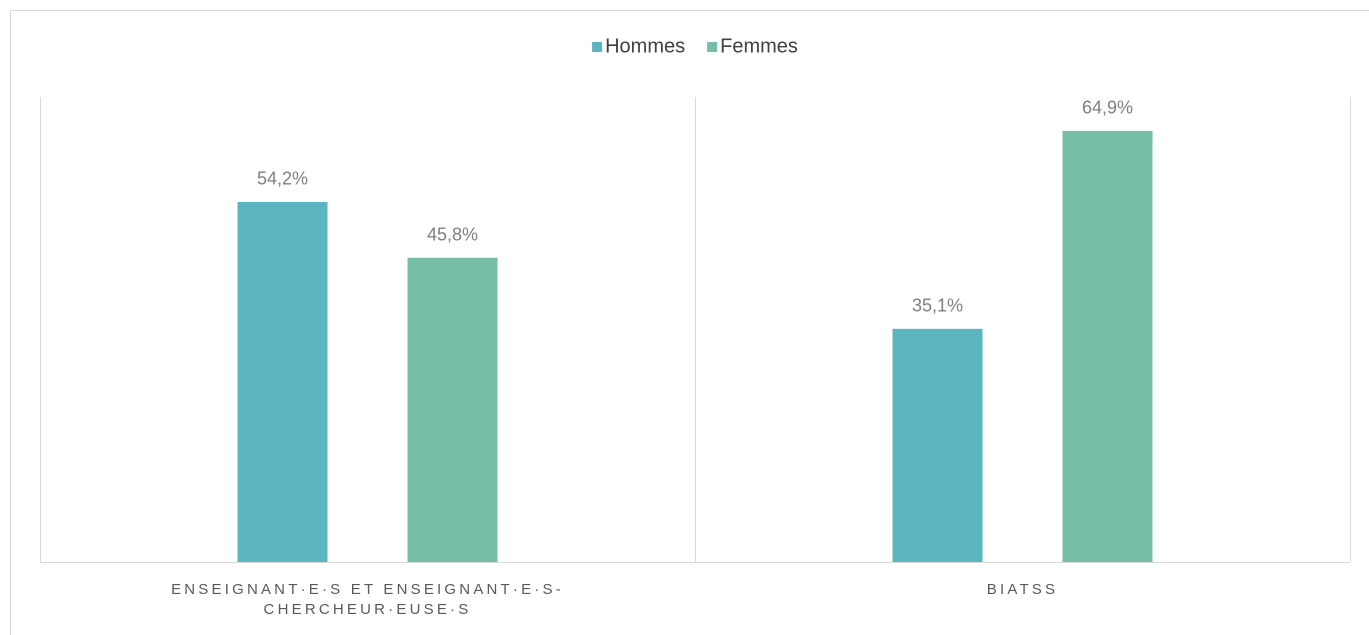 The height and width of the screenshot is (635, 1369). Describe the element at coordinates (1107, 108) in the screenshot. I see `data-label: 64,9%` at that location.